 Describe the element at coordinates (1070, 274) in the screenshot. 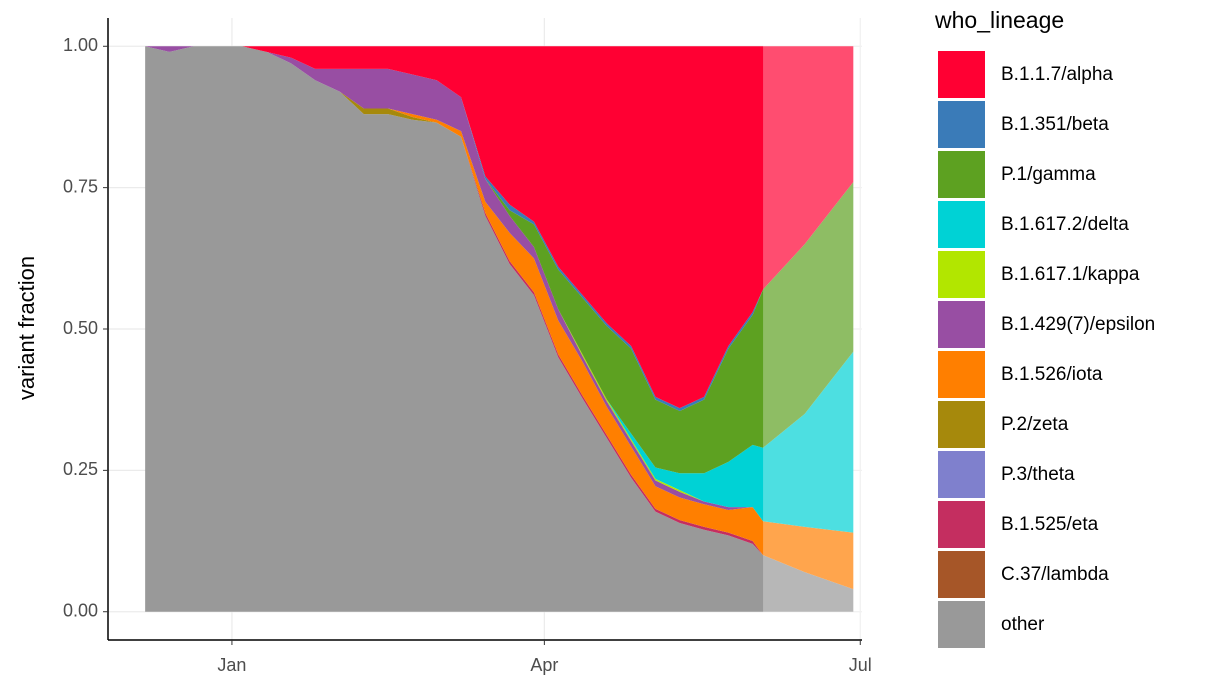

I see `legend-label: B.1.617.1/kappa` at that location.